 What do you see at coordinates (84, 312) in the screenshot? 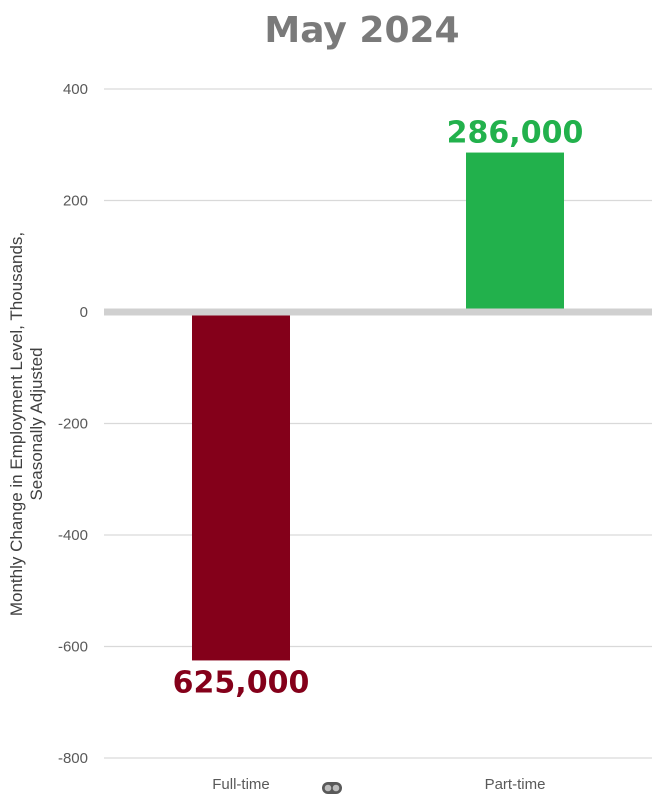
I see `y-tick-label: 0` at bounding box center [84, 312].